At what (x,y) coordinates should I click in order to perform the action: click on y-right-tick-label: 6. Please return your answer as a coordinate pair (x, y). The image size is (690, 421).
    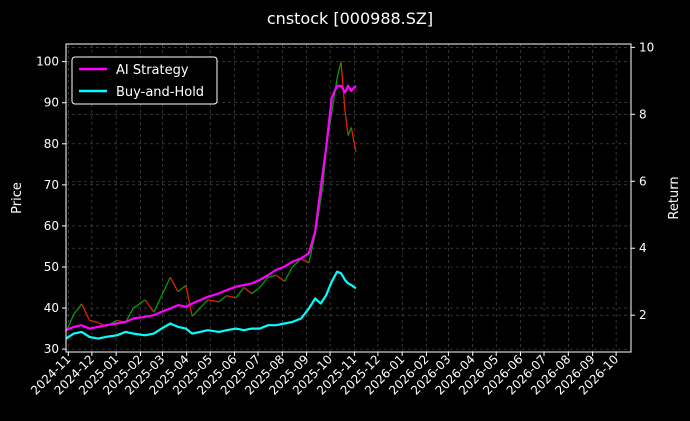
    Looking at the image, I should click on (643, 181).